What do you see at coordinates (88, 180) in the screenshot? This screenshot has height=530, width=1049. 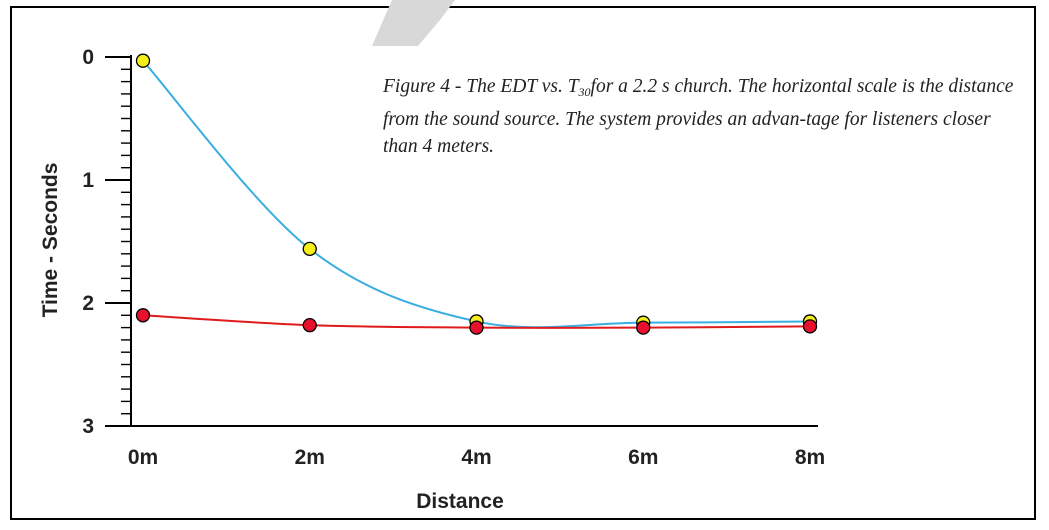 I see `y-tick-label: 1` at bounding box center [88, 180].